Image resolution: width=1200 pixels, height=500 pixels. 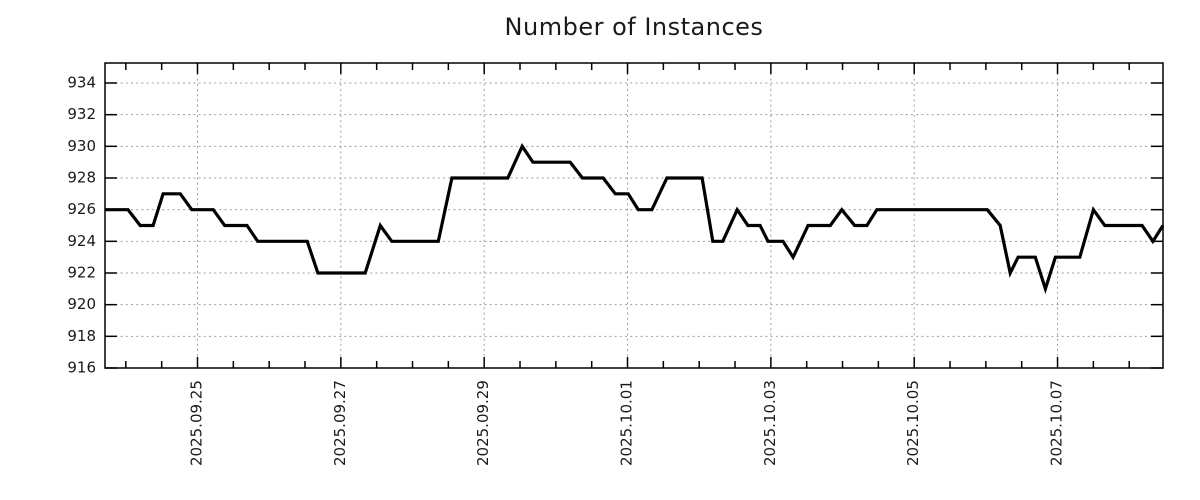 What do you see at coordinates (340, 423) in the screenshot?
I see `x-tick-label: 2025.09.27` at bounding box center [340, 423].